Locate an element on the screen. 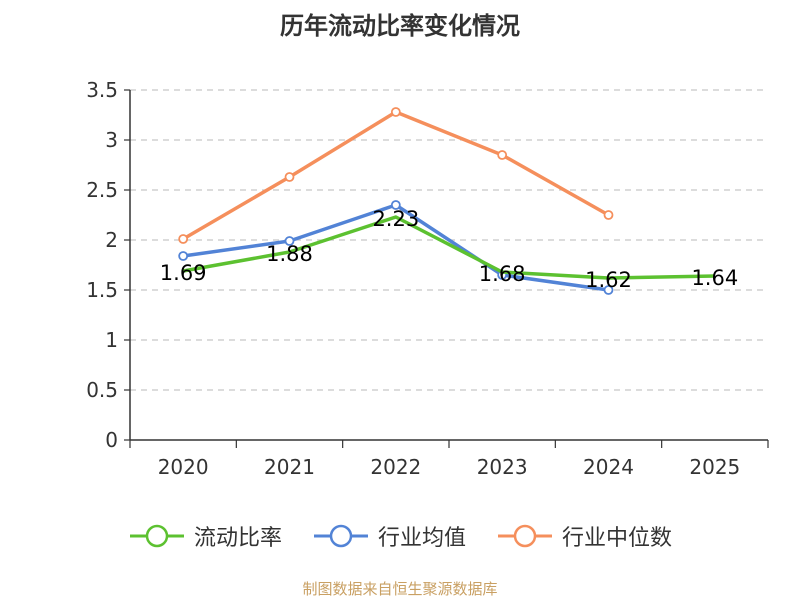 The image size is (800, 600). legend-item: 流动比率 is located at coordinates (205, 536).